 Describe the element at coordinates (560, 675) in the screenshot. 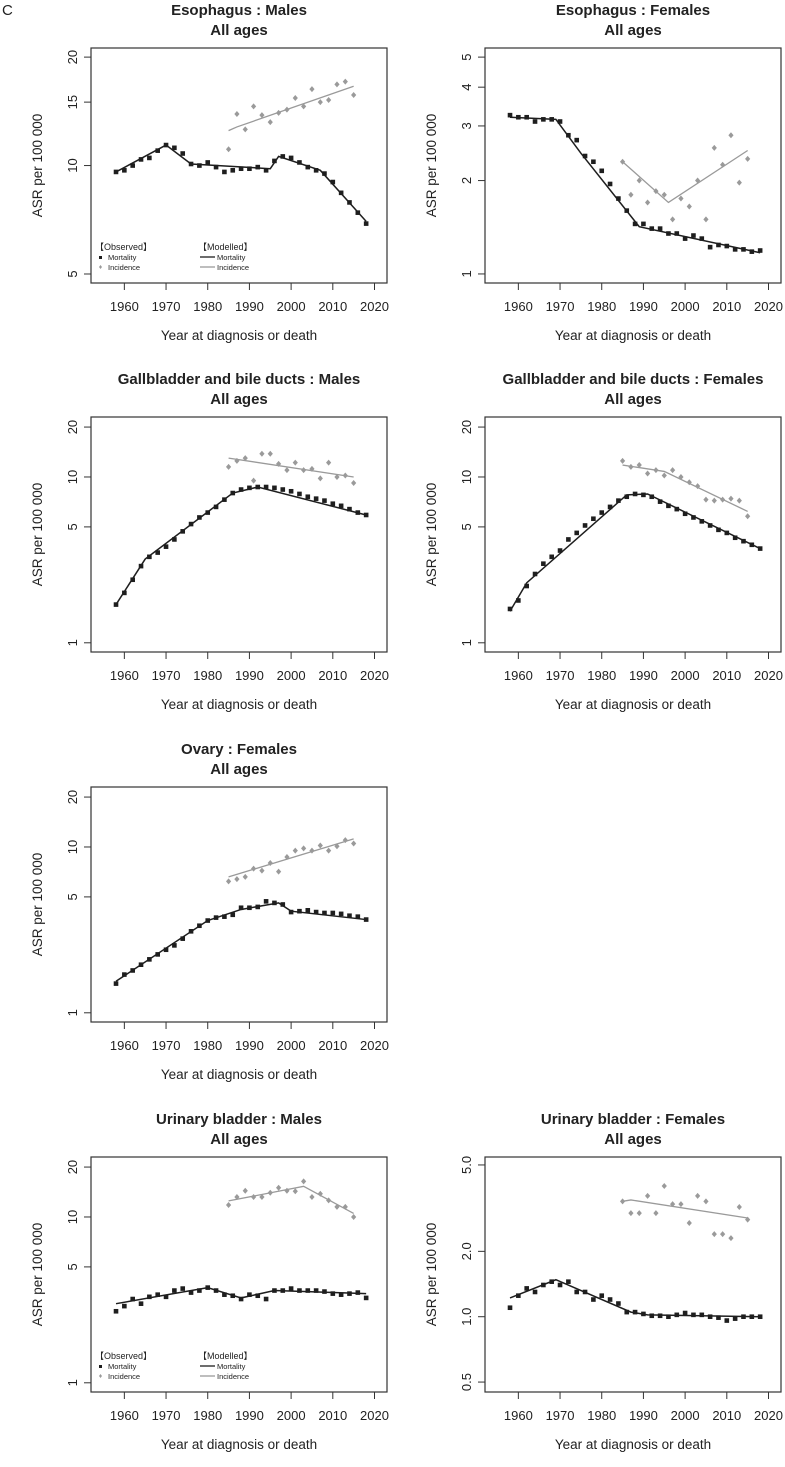

I see `x-tick-label: 1970` at that location.